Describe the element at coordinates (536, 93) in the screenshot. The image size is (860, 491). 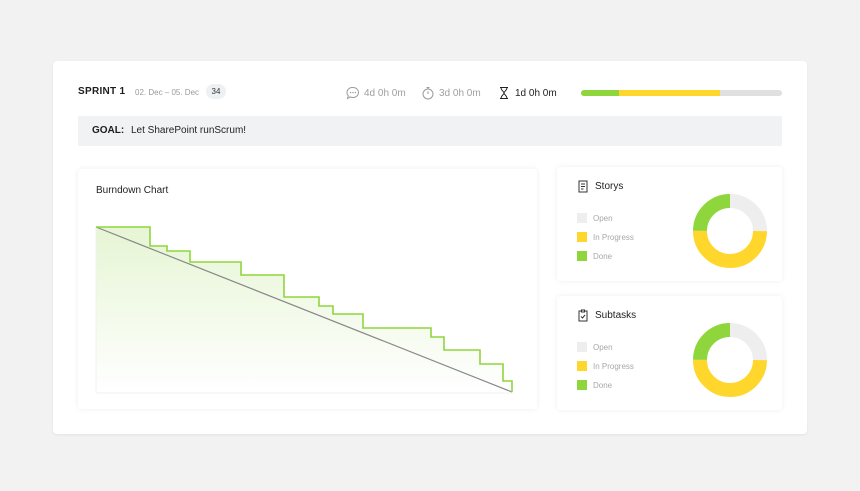
I see `stat-hourglass-value: 1d 0h 0m` at that location.